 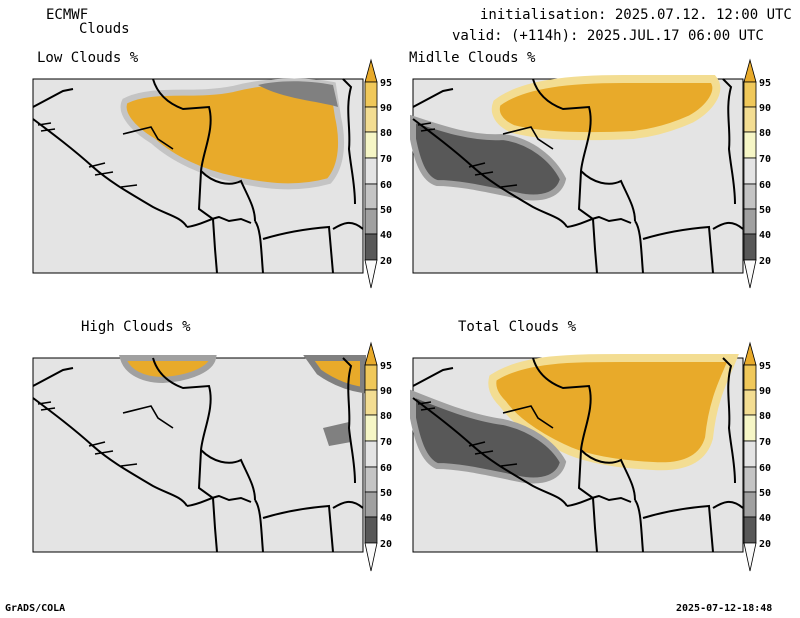 What do you see at coordinates (517, 327) in the screenshot?
I see `panel-title-total: Total Clouds %` at bounding box center [517, 327].